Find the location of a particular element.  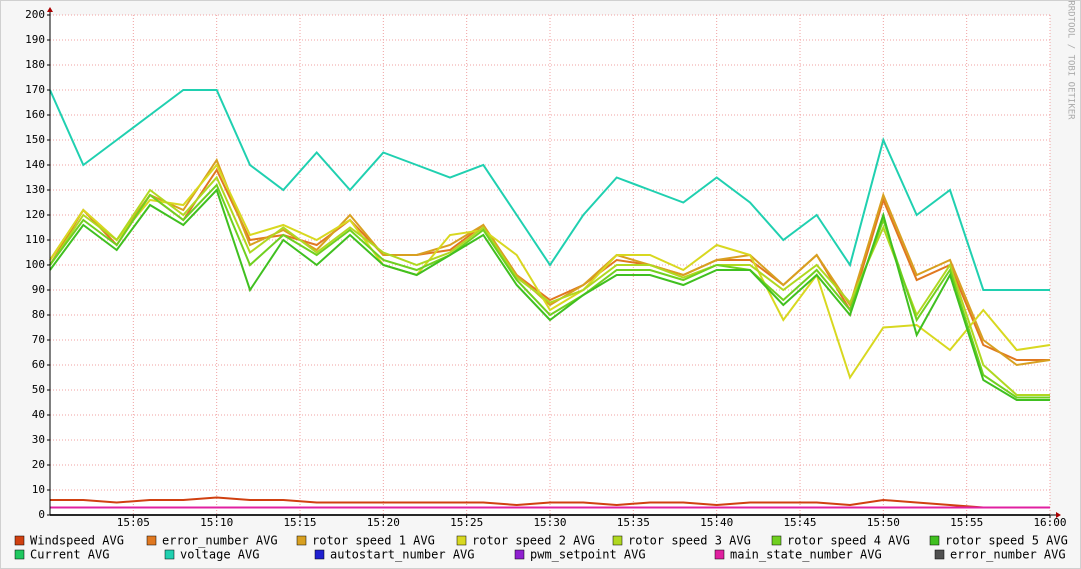

y-tick-label: 0 is located at coordinates (41, 514).